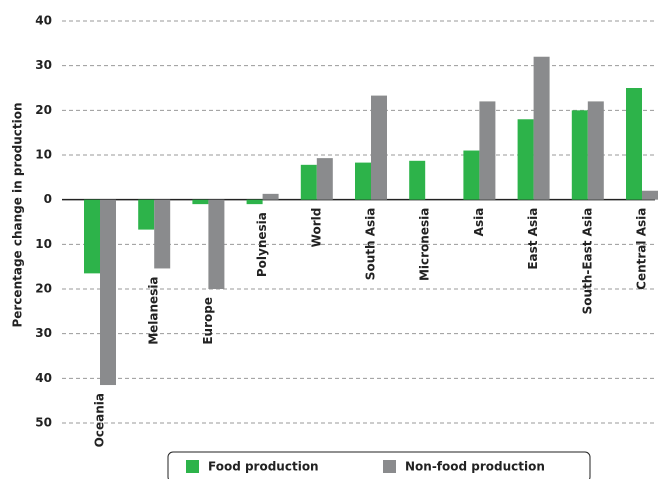  What do you see at coordinates (263, 467) in the screenshot?
I see `legend-label: Food production` at bounding box center [263, 467].